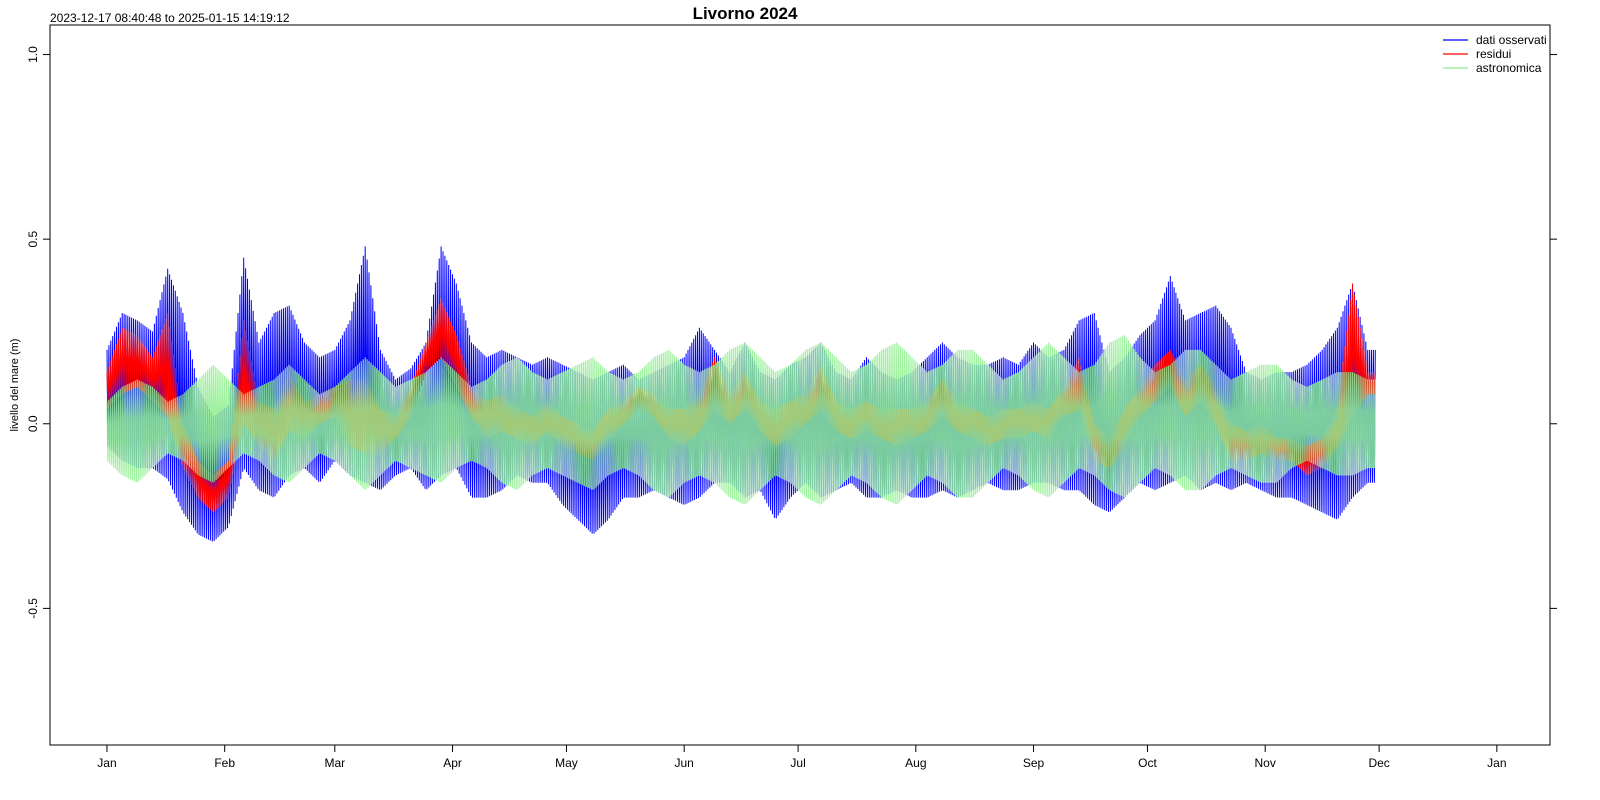  What do you see at coordinates (566, 763) in the screenshot?
I see `x-tick-label: May` at bounding box center [566, 763].